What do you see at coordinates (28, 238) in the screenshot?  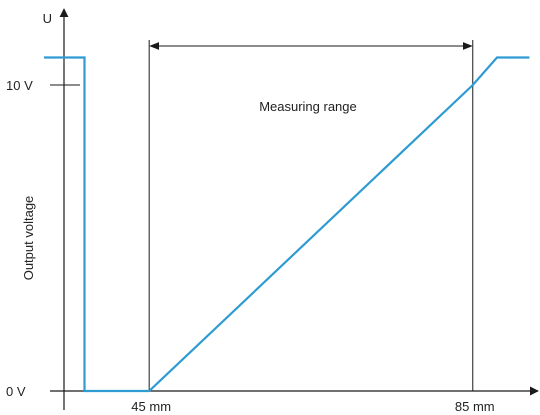 I see `y-axis-title: Output voltage` at bounding box center [28, 238].